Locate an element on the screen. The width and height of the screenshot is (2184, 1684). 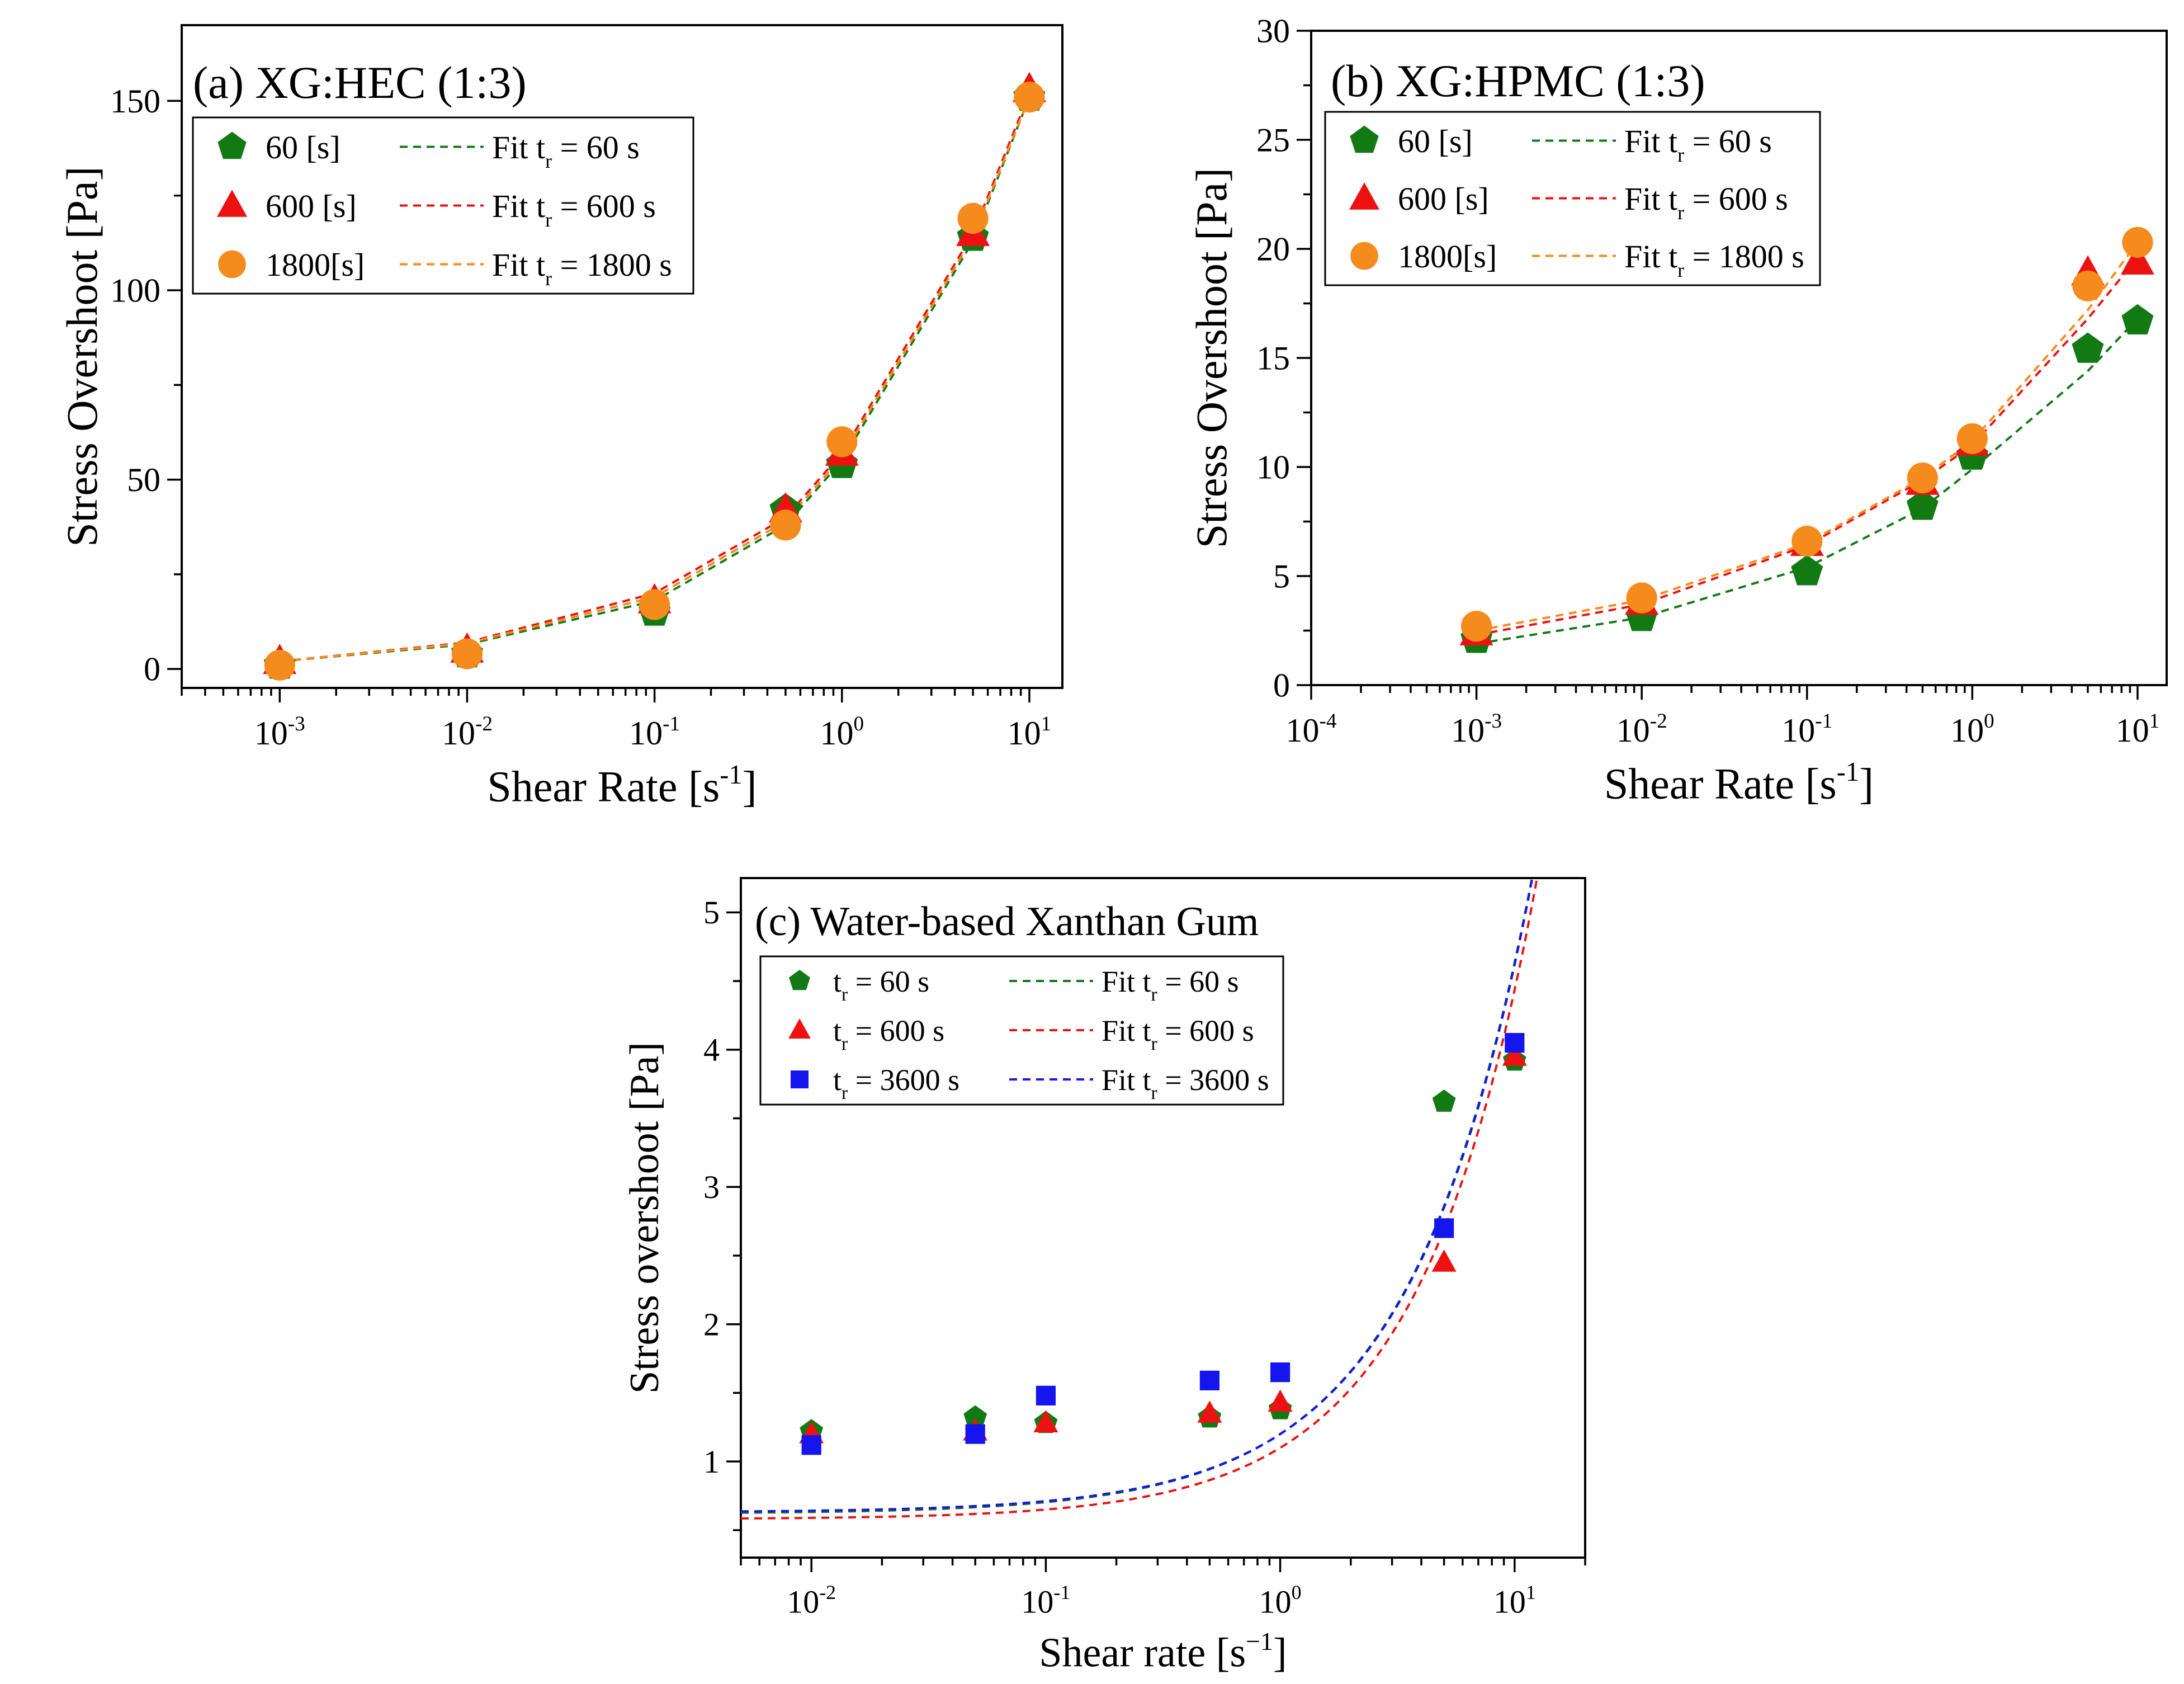
legend-label-sub: r is located at coordinates (845, 1093).